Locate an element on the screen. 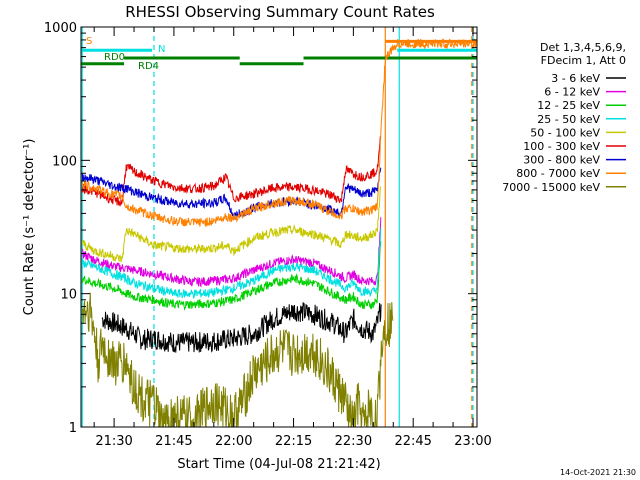 The width and height of the screenshot is (640, 480). state-bar-label: S is located at coordinates (89, 41).